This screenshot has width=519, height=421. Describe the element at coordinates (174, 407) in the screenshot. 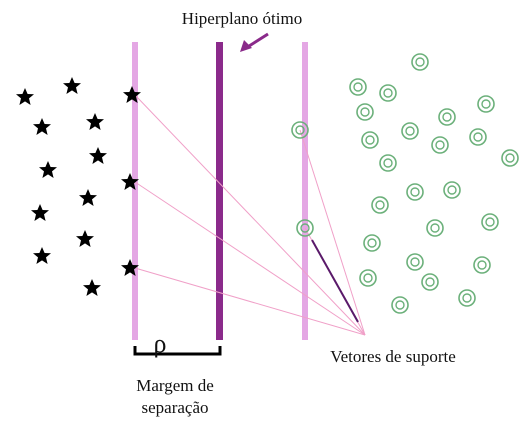

I see `margin-label: separação` at that location.